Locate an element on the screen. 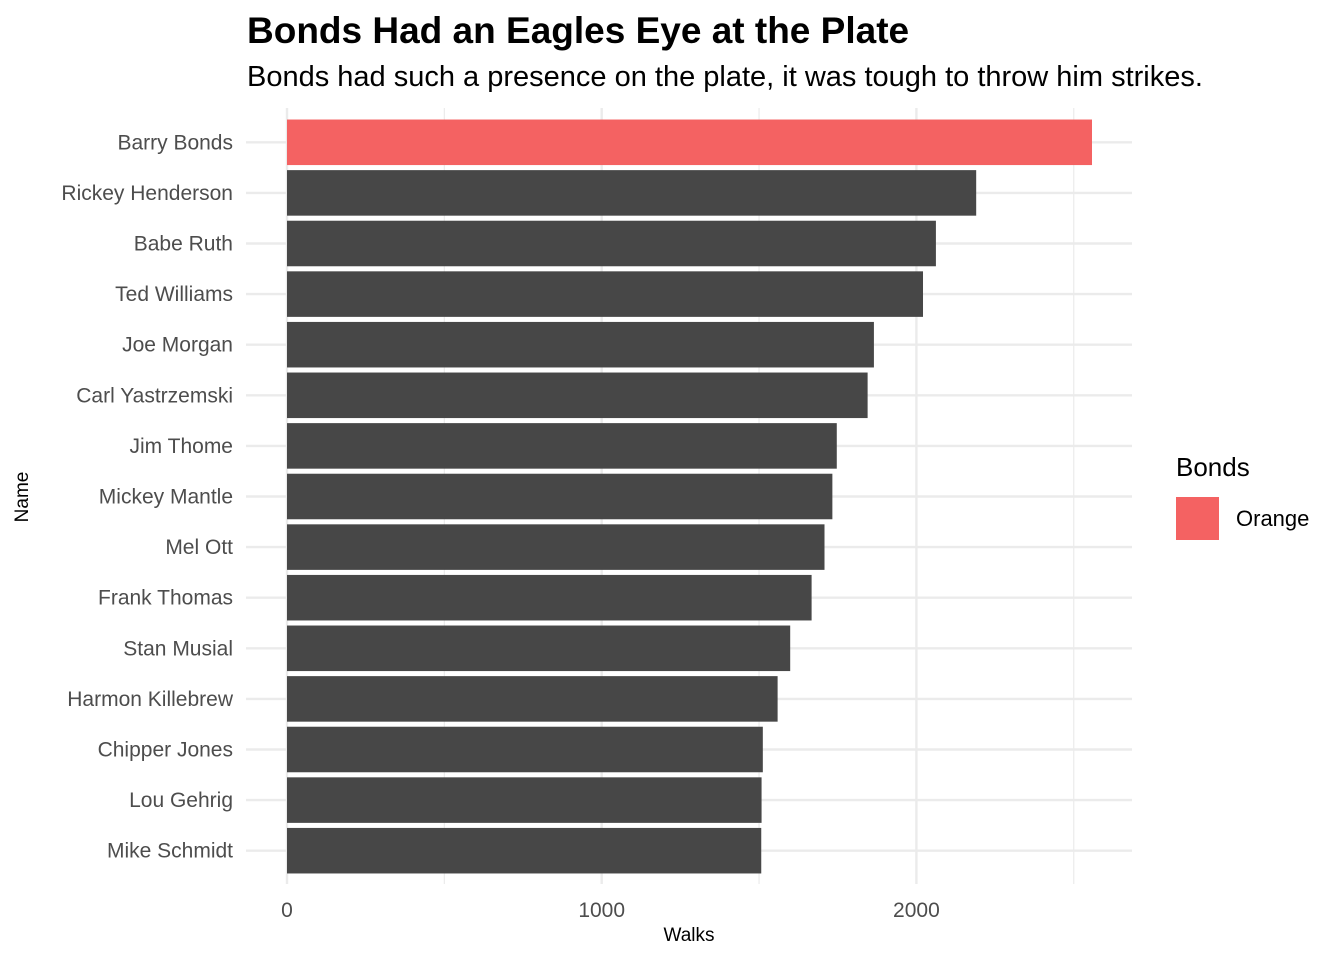  y-axis-title: Name is located at coordinates (22, 497).